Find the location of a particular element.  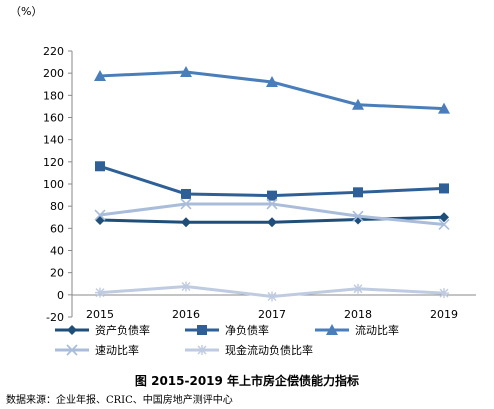

x-tick-label: 2017 is located at coordinates (272, 314).